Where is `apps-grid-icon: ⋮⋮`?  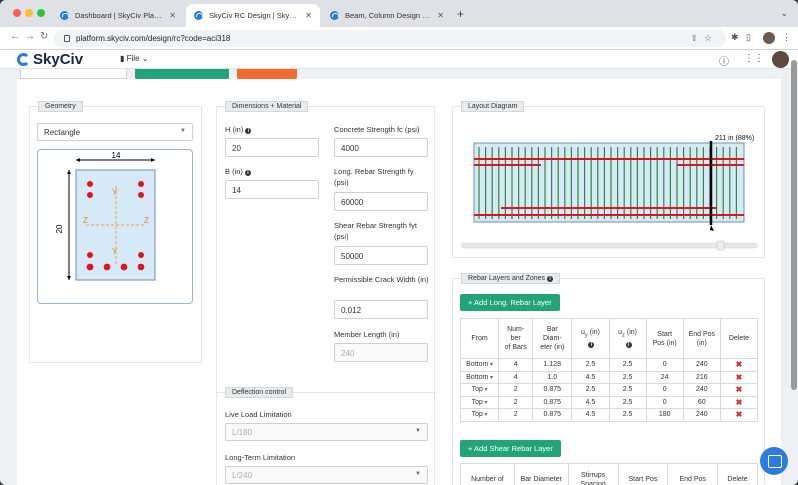
apps-grid-icon: ⋮⋮ is located at coordinates (754, 58).